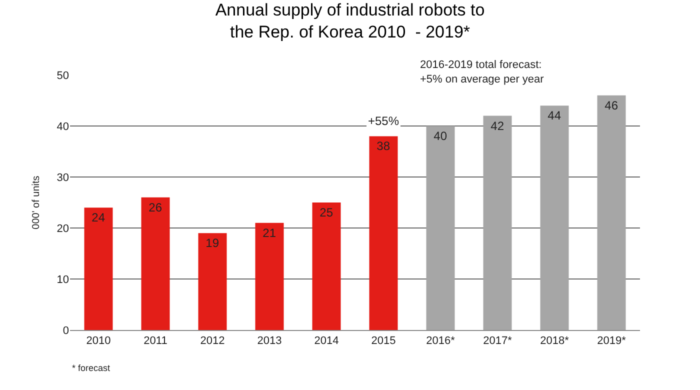  What do you see at coordinates (611, 105) in the screenshot?
I see `data-label: 46` at bounding box center [611, 105].